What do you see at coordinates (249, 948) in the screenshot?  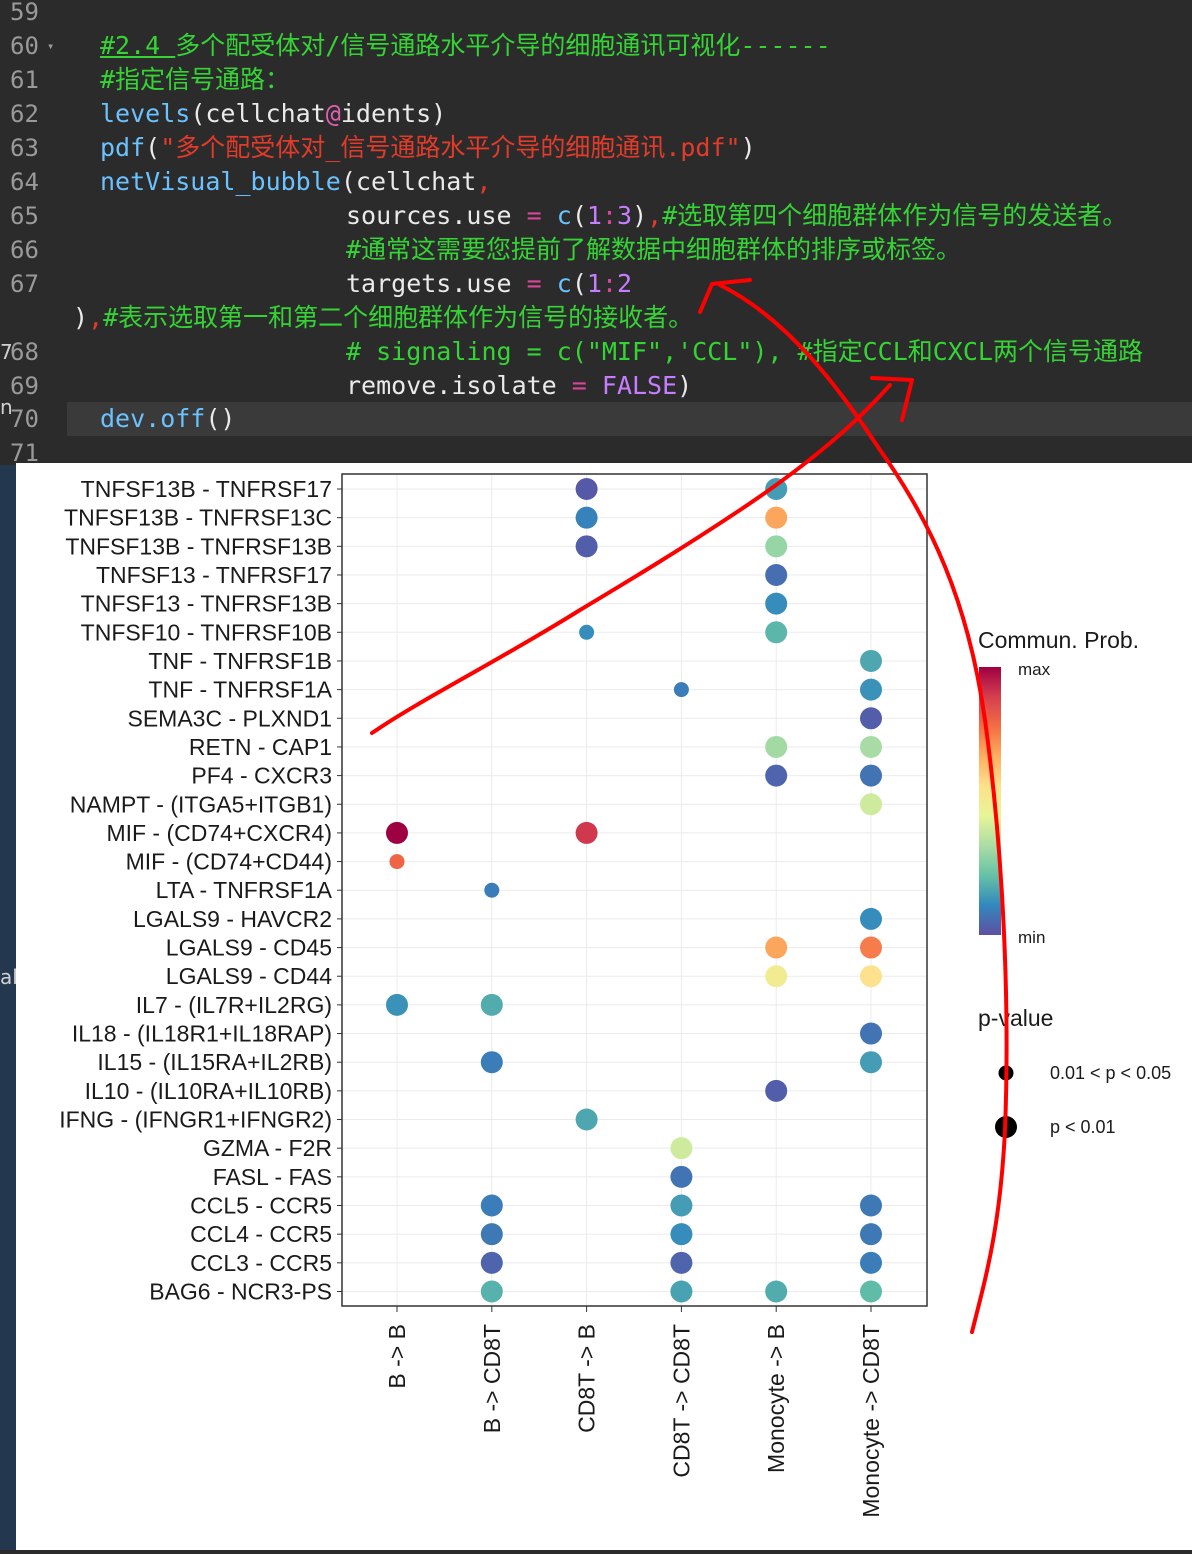 I see `y-tick-label: LGALS9 - CD45` at bounding box center [249, 948].